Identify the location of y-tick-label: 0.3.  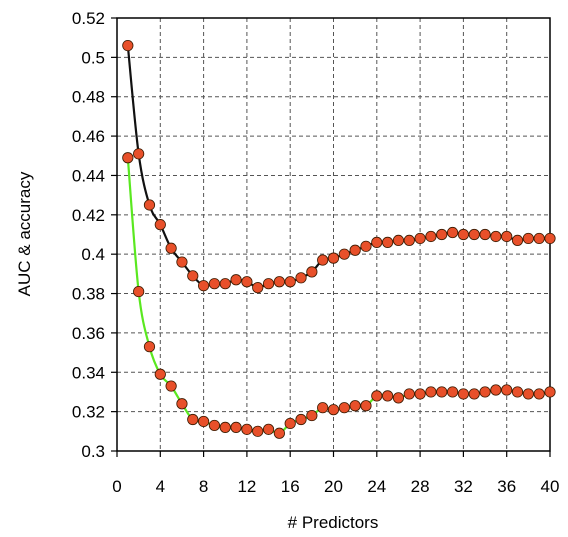
(93, 451).